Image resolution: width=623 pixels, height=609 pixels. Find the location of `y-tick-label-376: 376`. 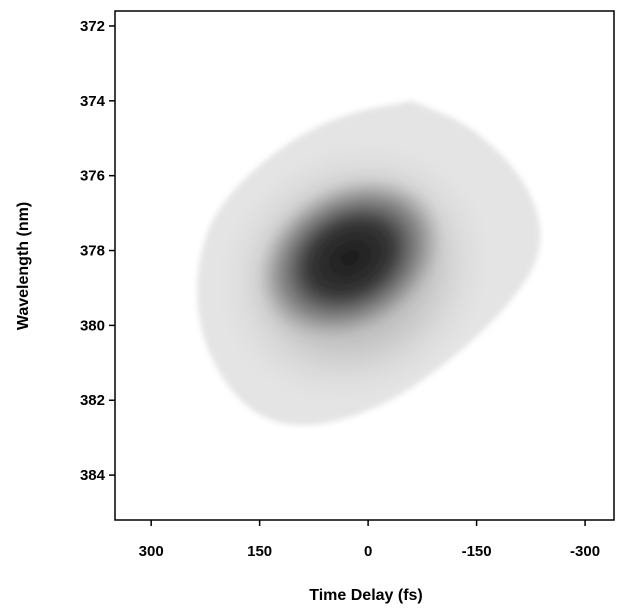

y-tick-label-376: 376 is located at coordinates (92, 176).